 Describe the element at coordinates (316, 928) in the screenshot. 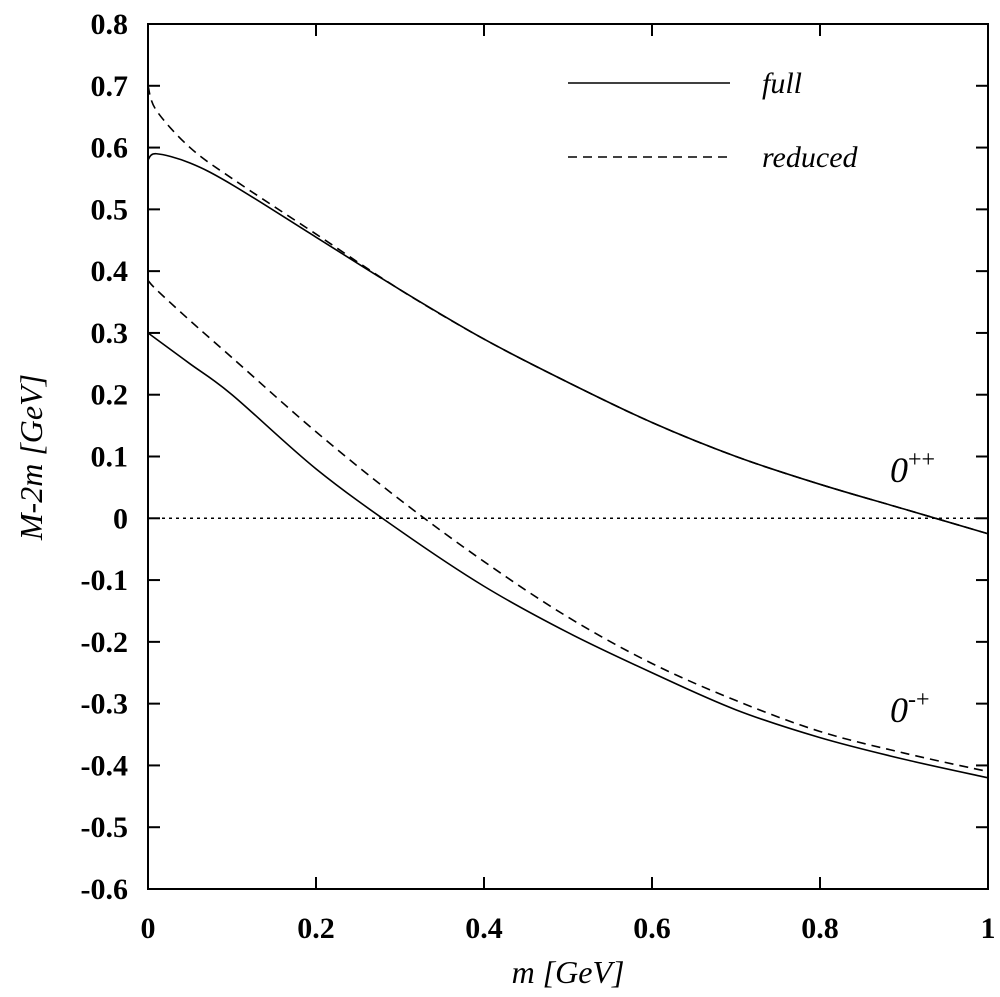

I see `x-tick-label: 0.2` at that location.